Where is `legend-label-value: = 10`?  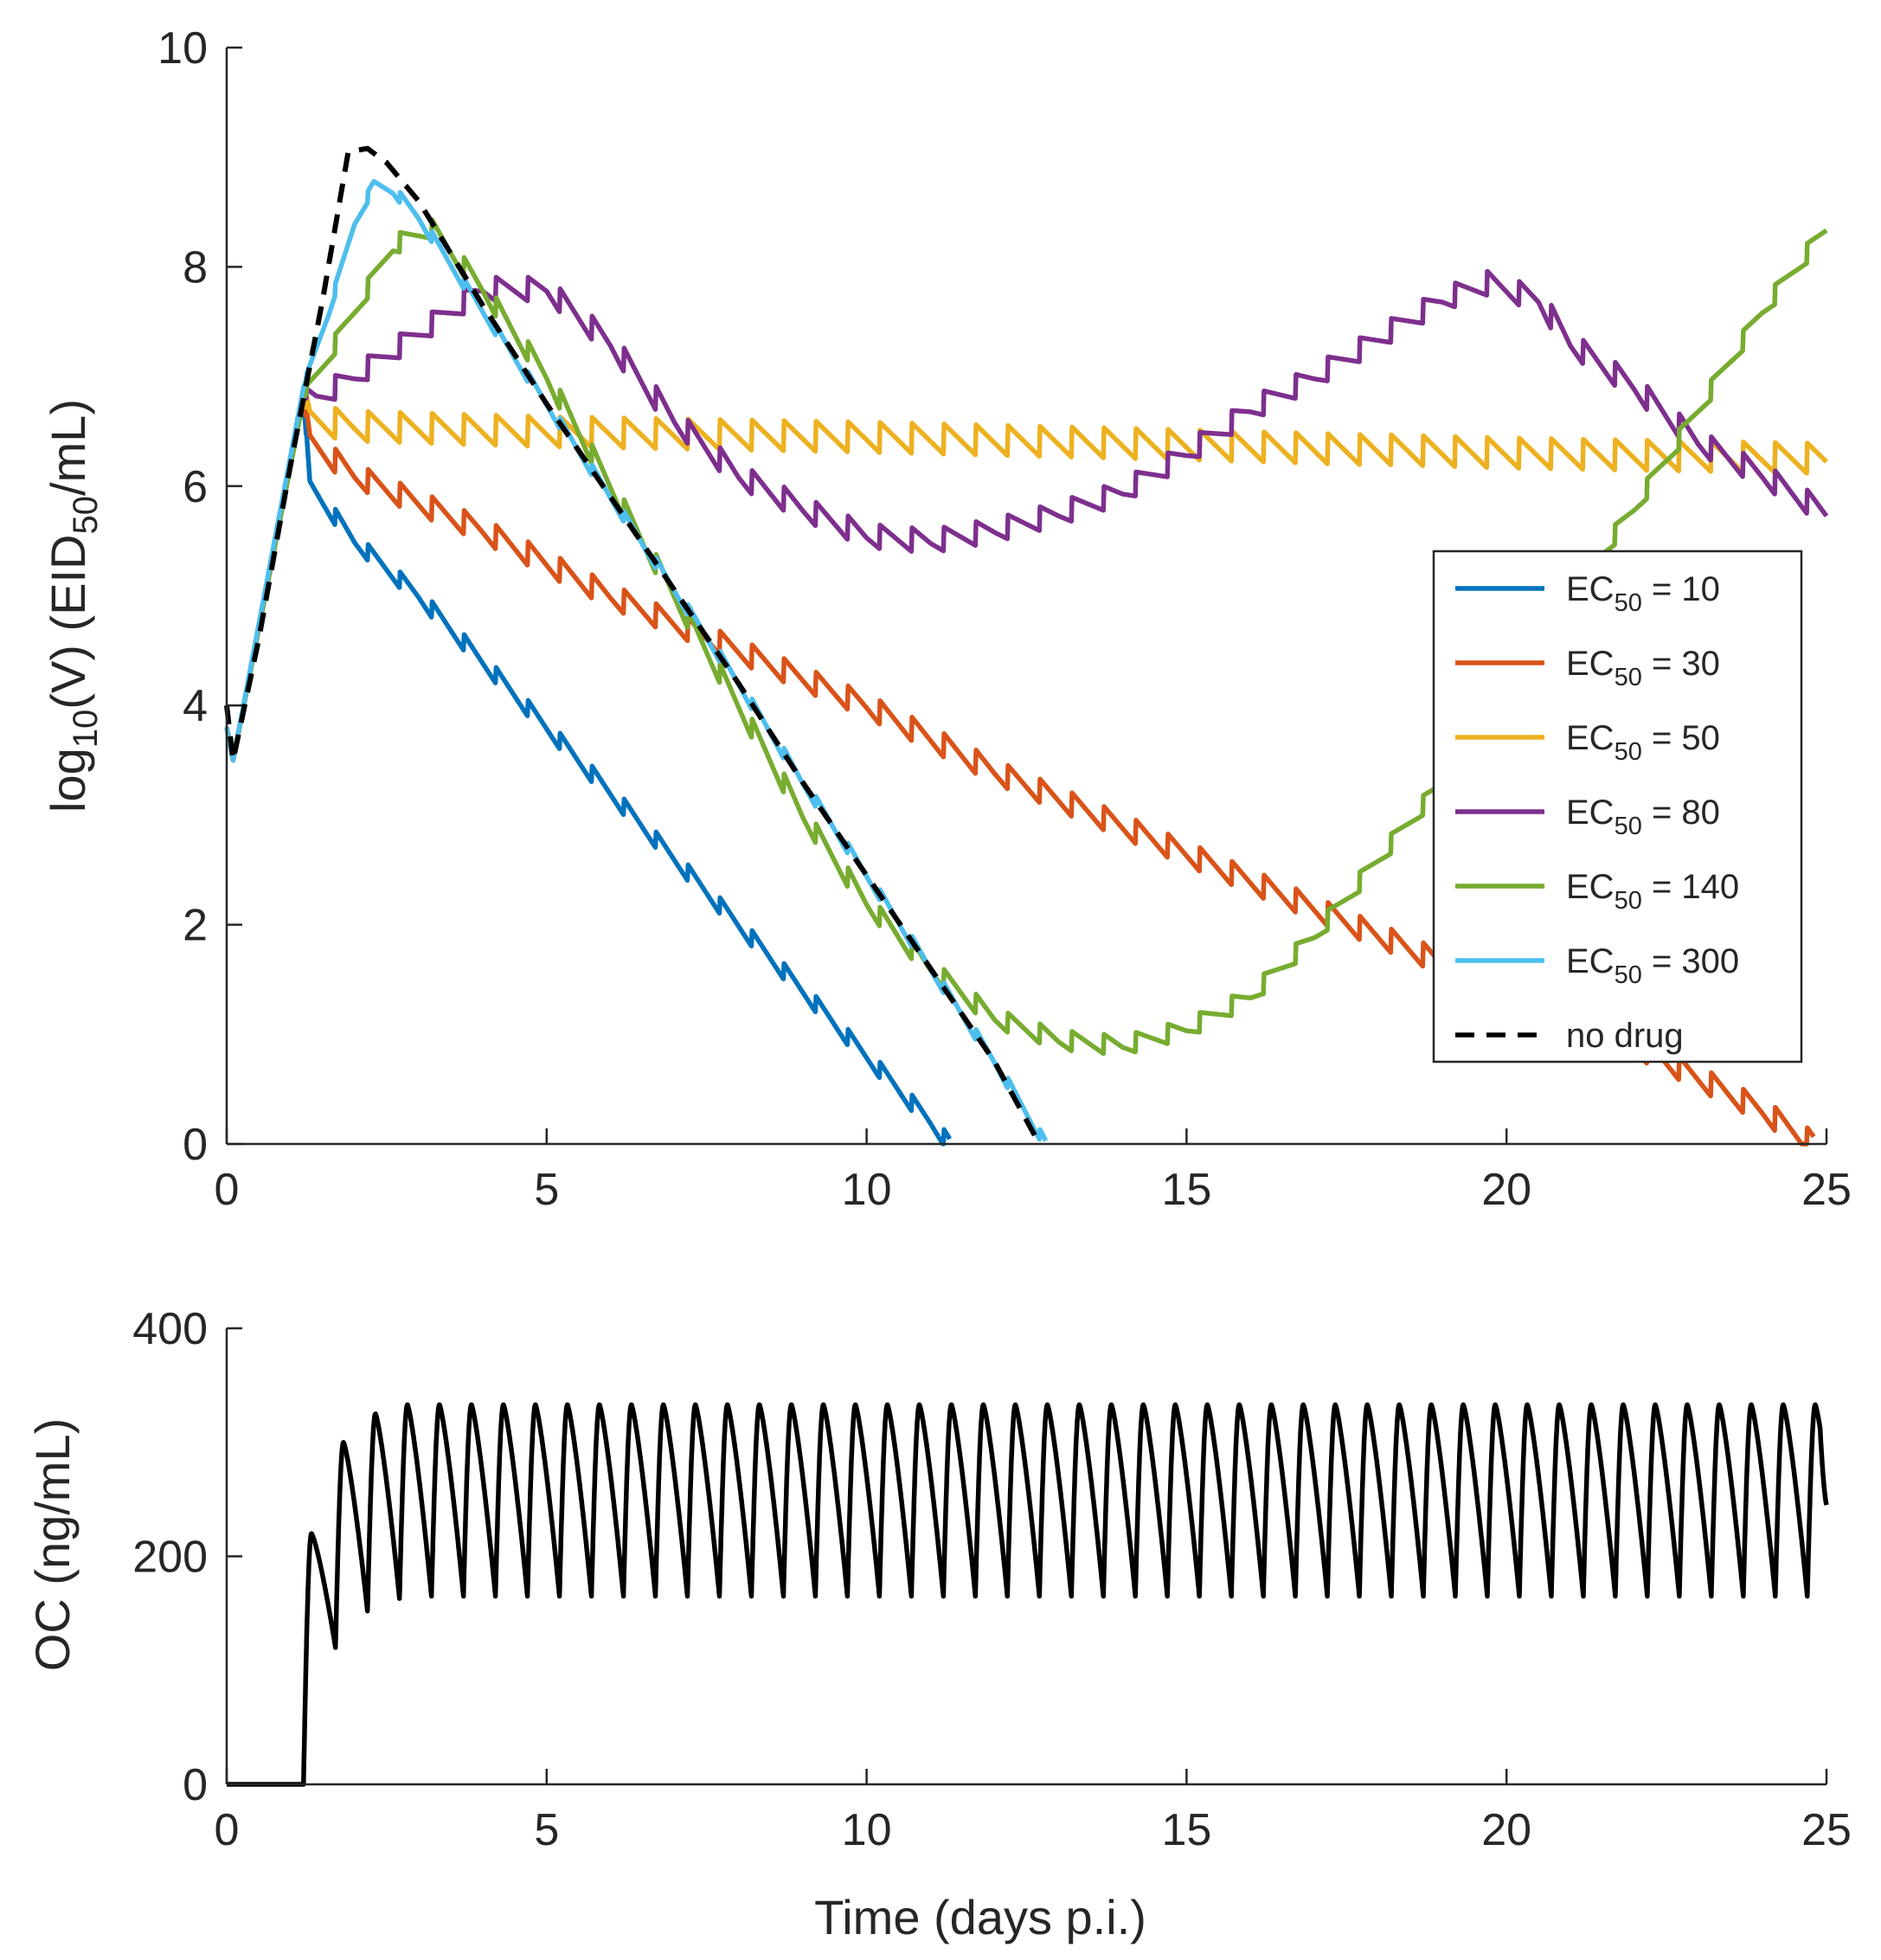 legend-label-value: = 10 is located at coordinates (1681, 589).